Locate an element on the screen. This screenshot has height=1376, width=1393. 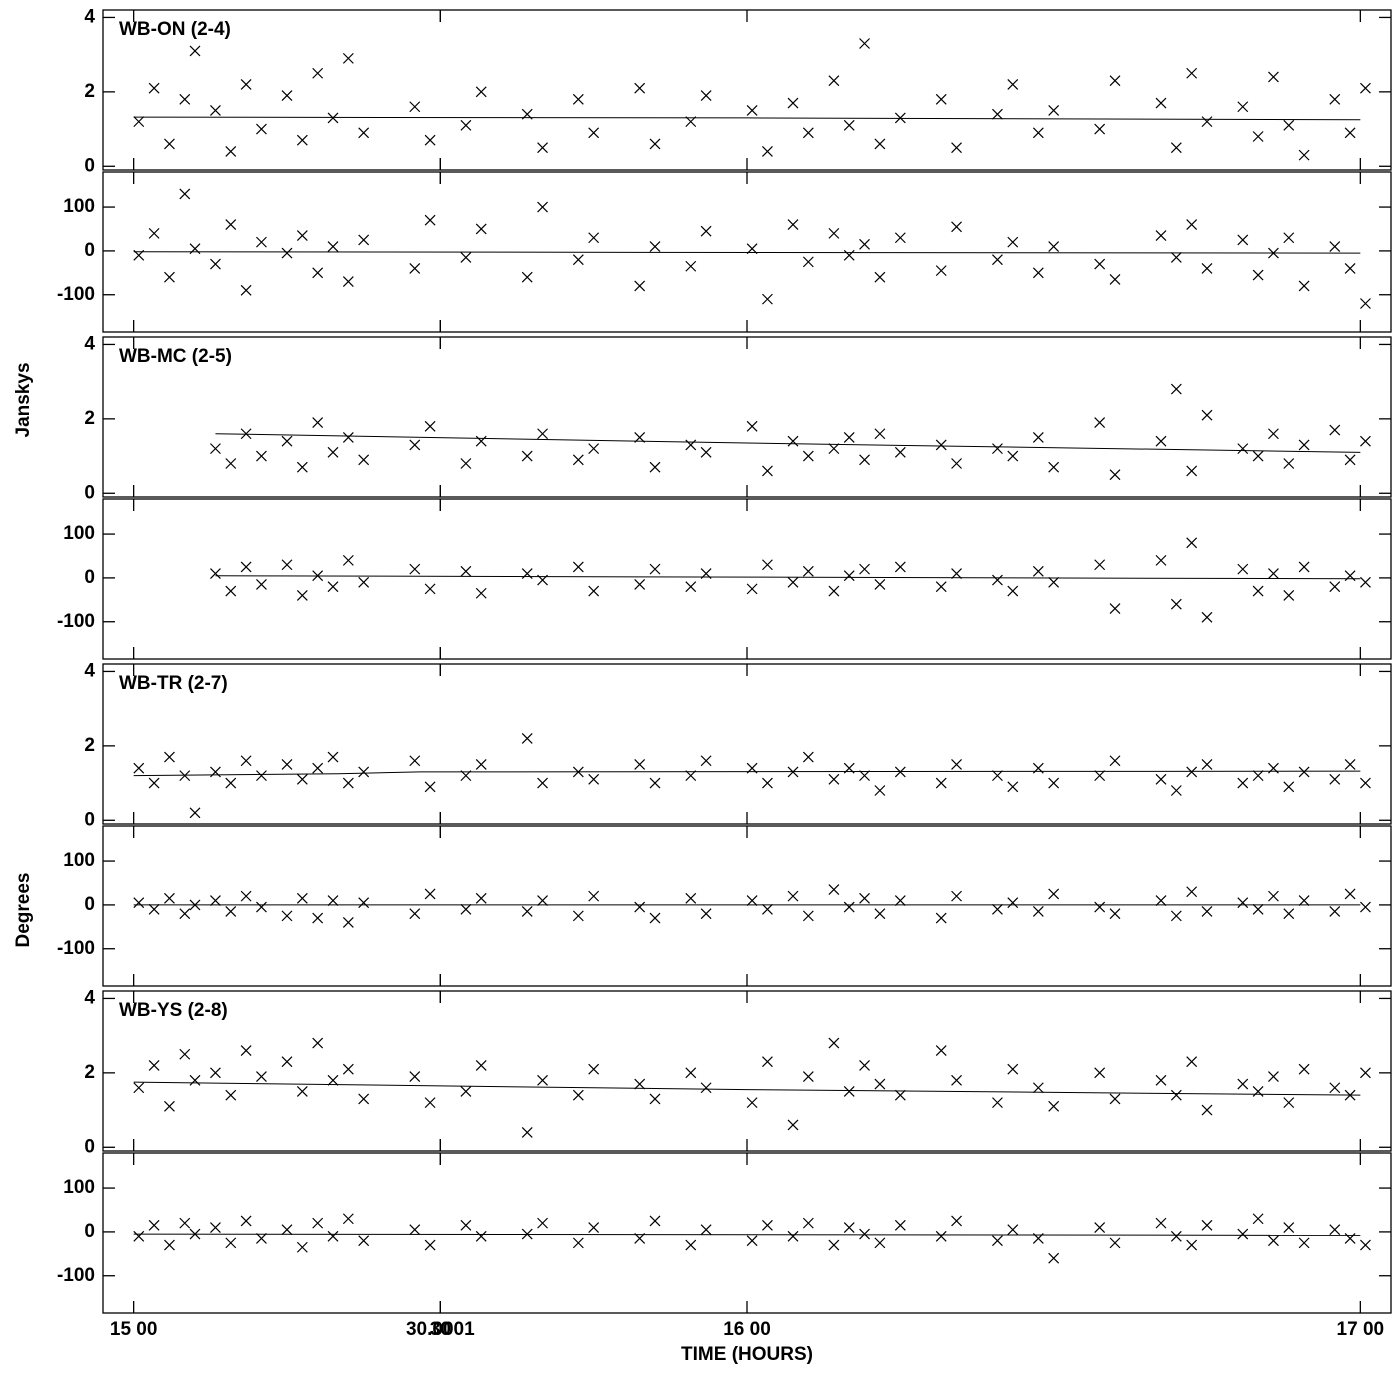
y-tick-label: 0 is located at coordinates (89, 1231).